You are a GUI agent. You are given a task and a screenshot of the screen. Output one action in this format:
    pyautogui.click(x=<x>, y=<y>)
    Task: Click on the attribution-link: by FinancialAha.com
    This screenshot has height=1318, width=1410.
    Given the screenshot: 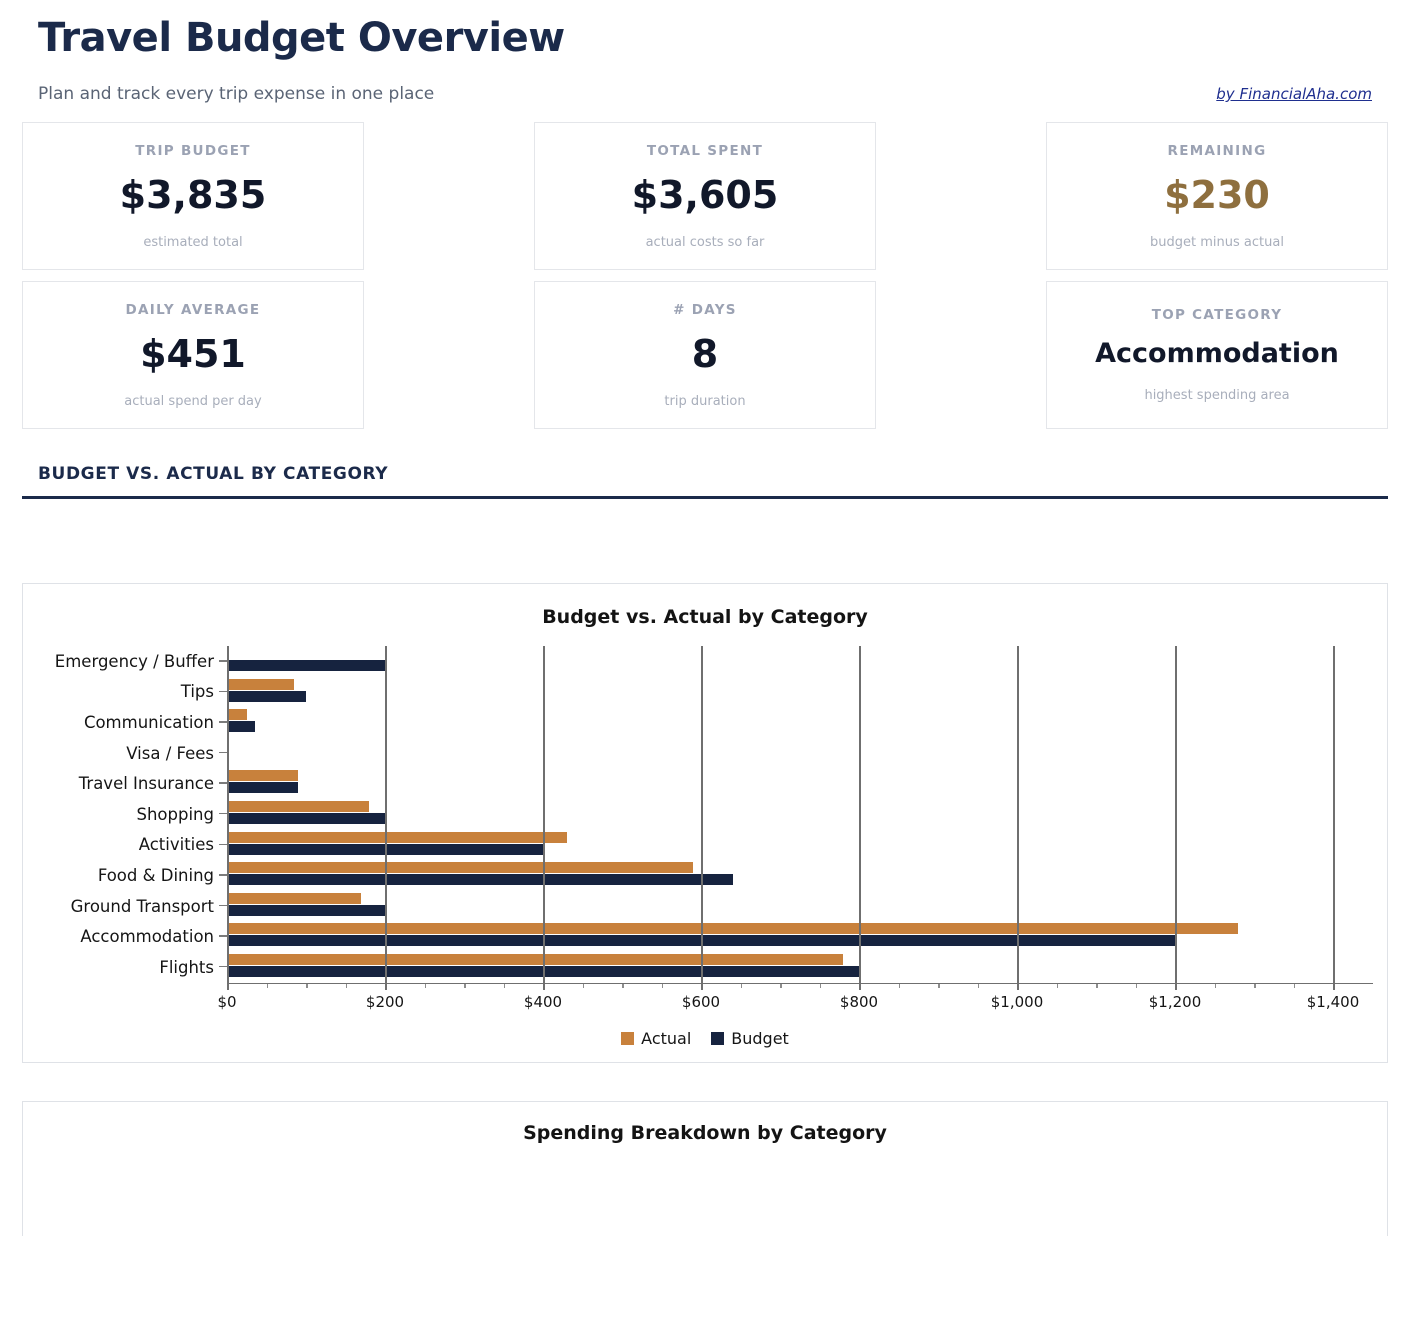 What is the action you would take?
    pyautogui.click(x=1294, y=94)
    